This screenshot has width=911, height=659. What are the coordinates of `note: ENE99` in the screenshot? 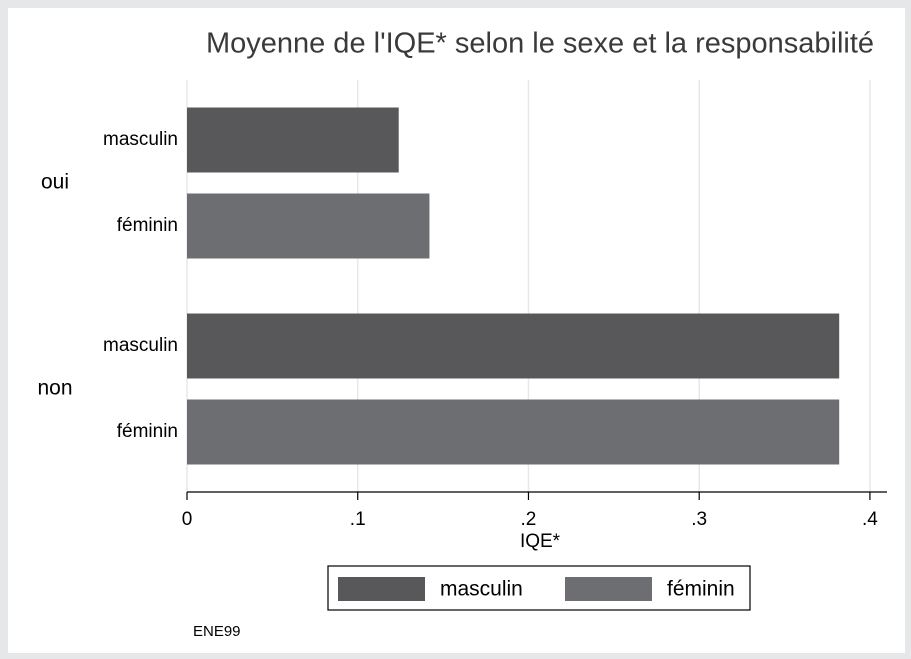 It's located at (217, 631).